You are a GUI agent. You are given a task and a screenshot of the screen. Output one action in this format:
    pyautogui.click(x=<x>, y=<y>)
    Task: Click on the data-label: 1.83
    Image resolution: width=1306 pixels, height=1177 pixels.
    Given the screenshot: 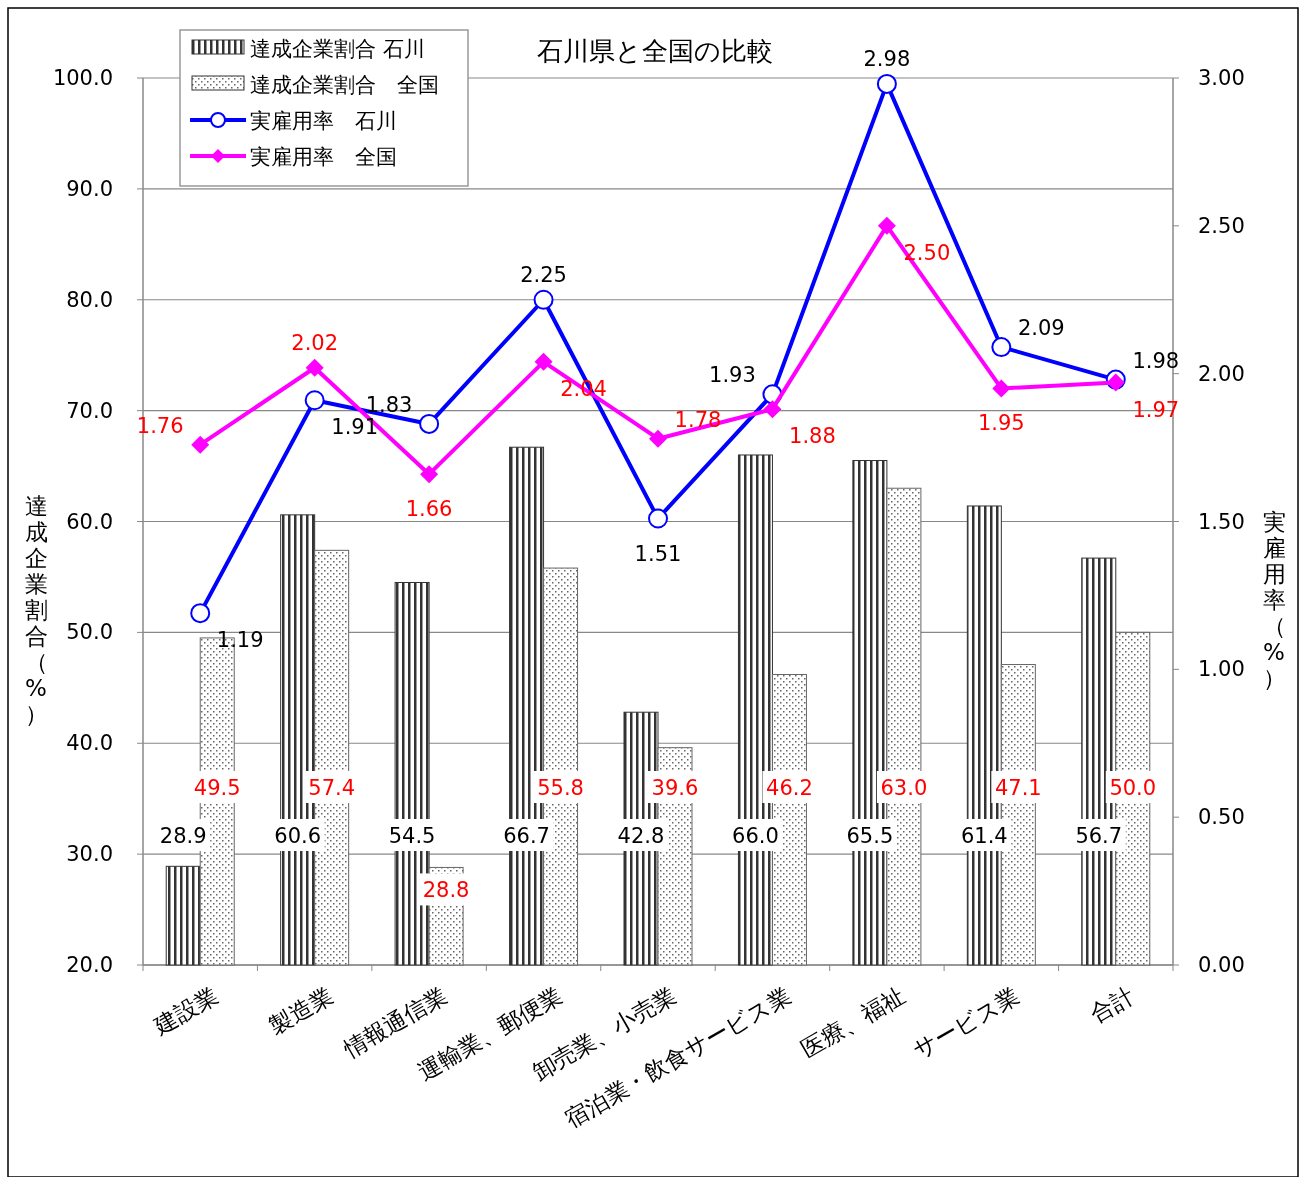 What is the action you would take?
    pyautogui.click(x=389, y=404)
    